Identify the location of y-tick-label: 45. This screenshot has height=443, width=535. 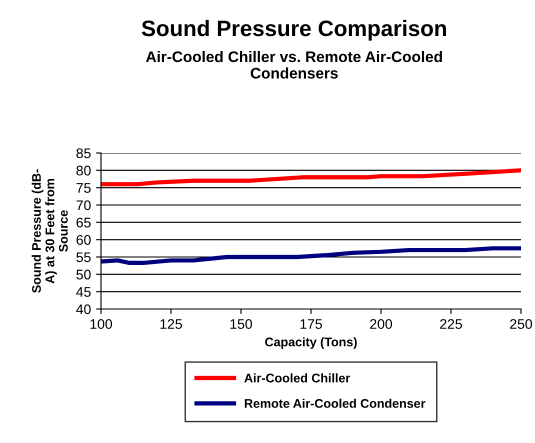
(83, 292).